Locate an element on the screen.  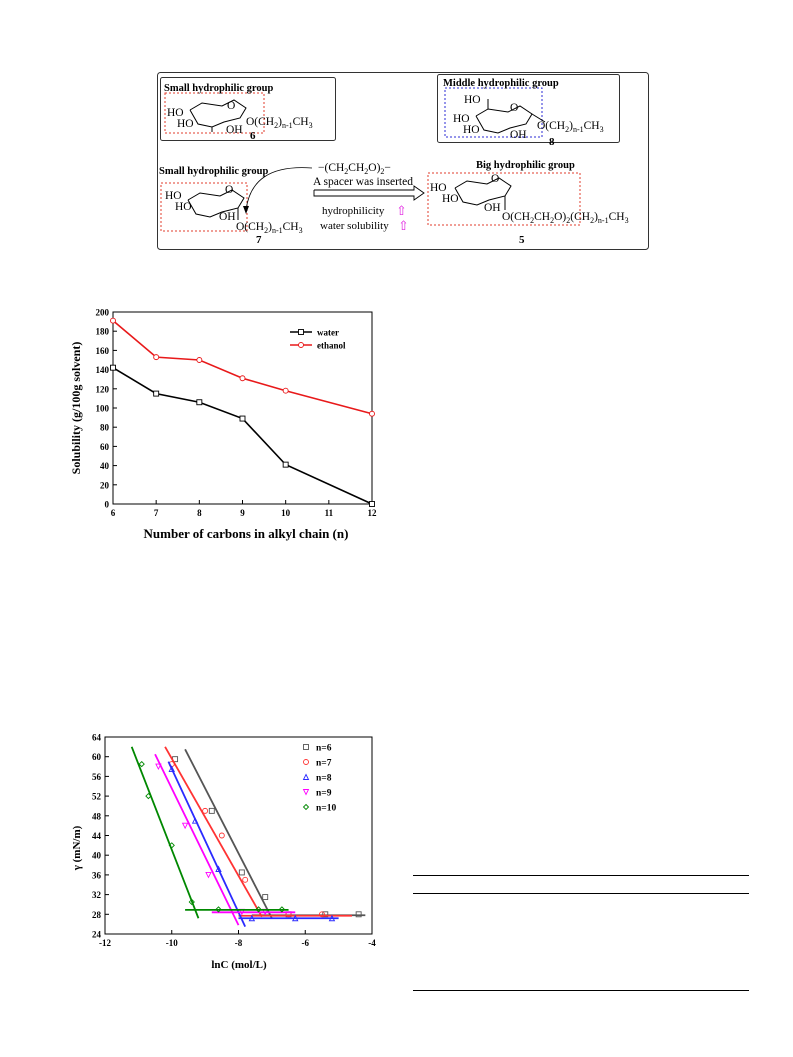
box6-oh: OH is located at coordinates (234, 130).